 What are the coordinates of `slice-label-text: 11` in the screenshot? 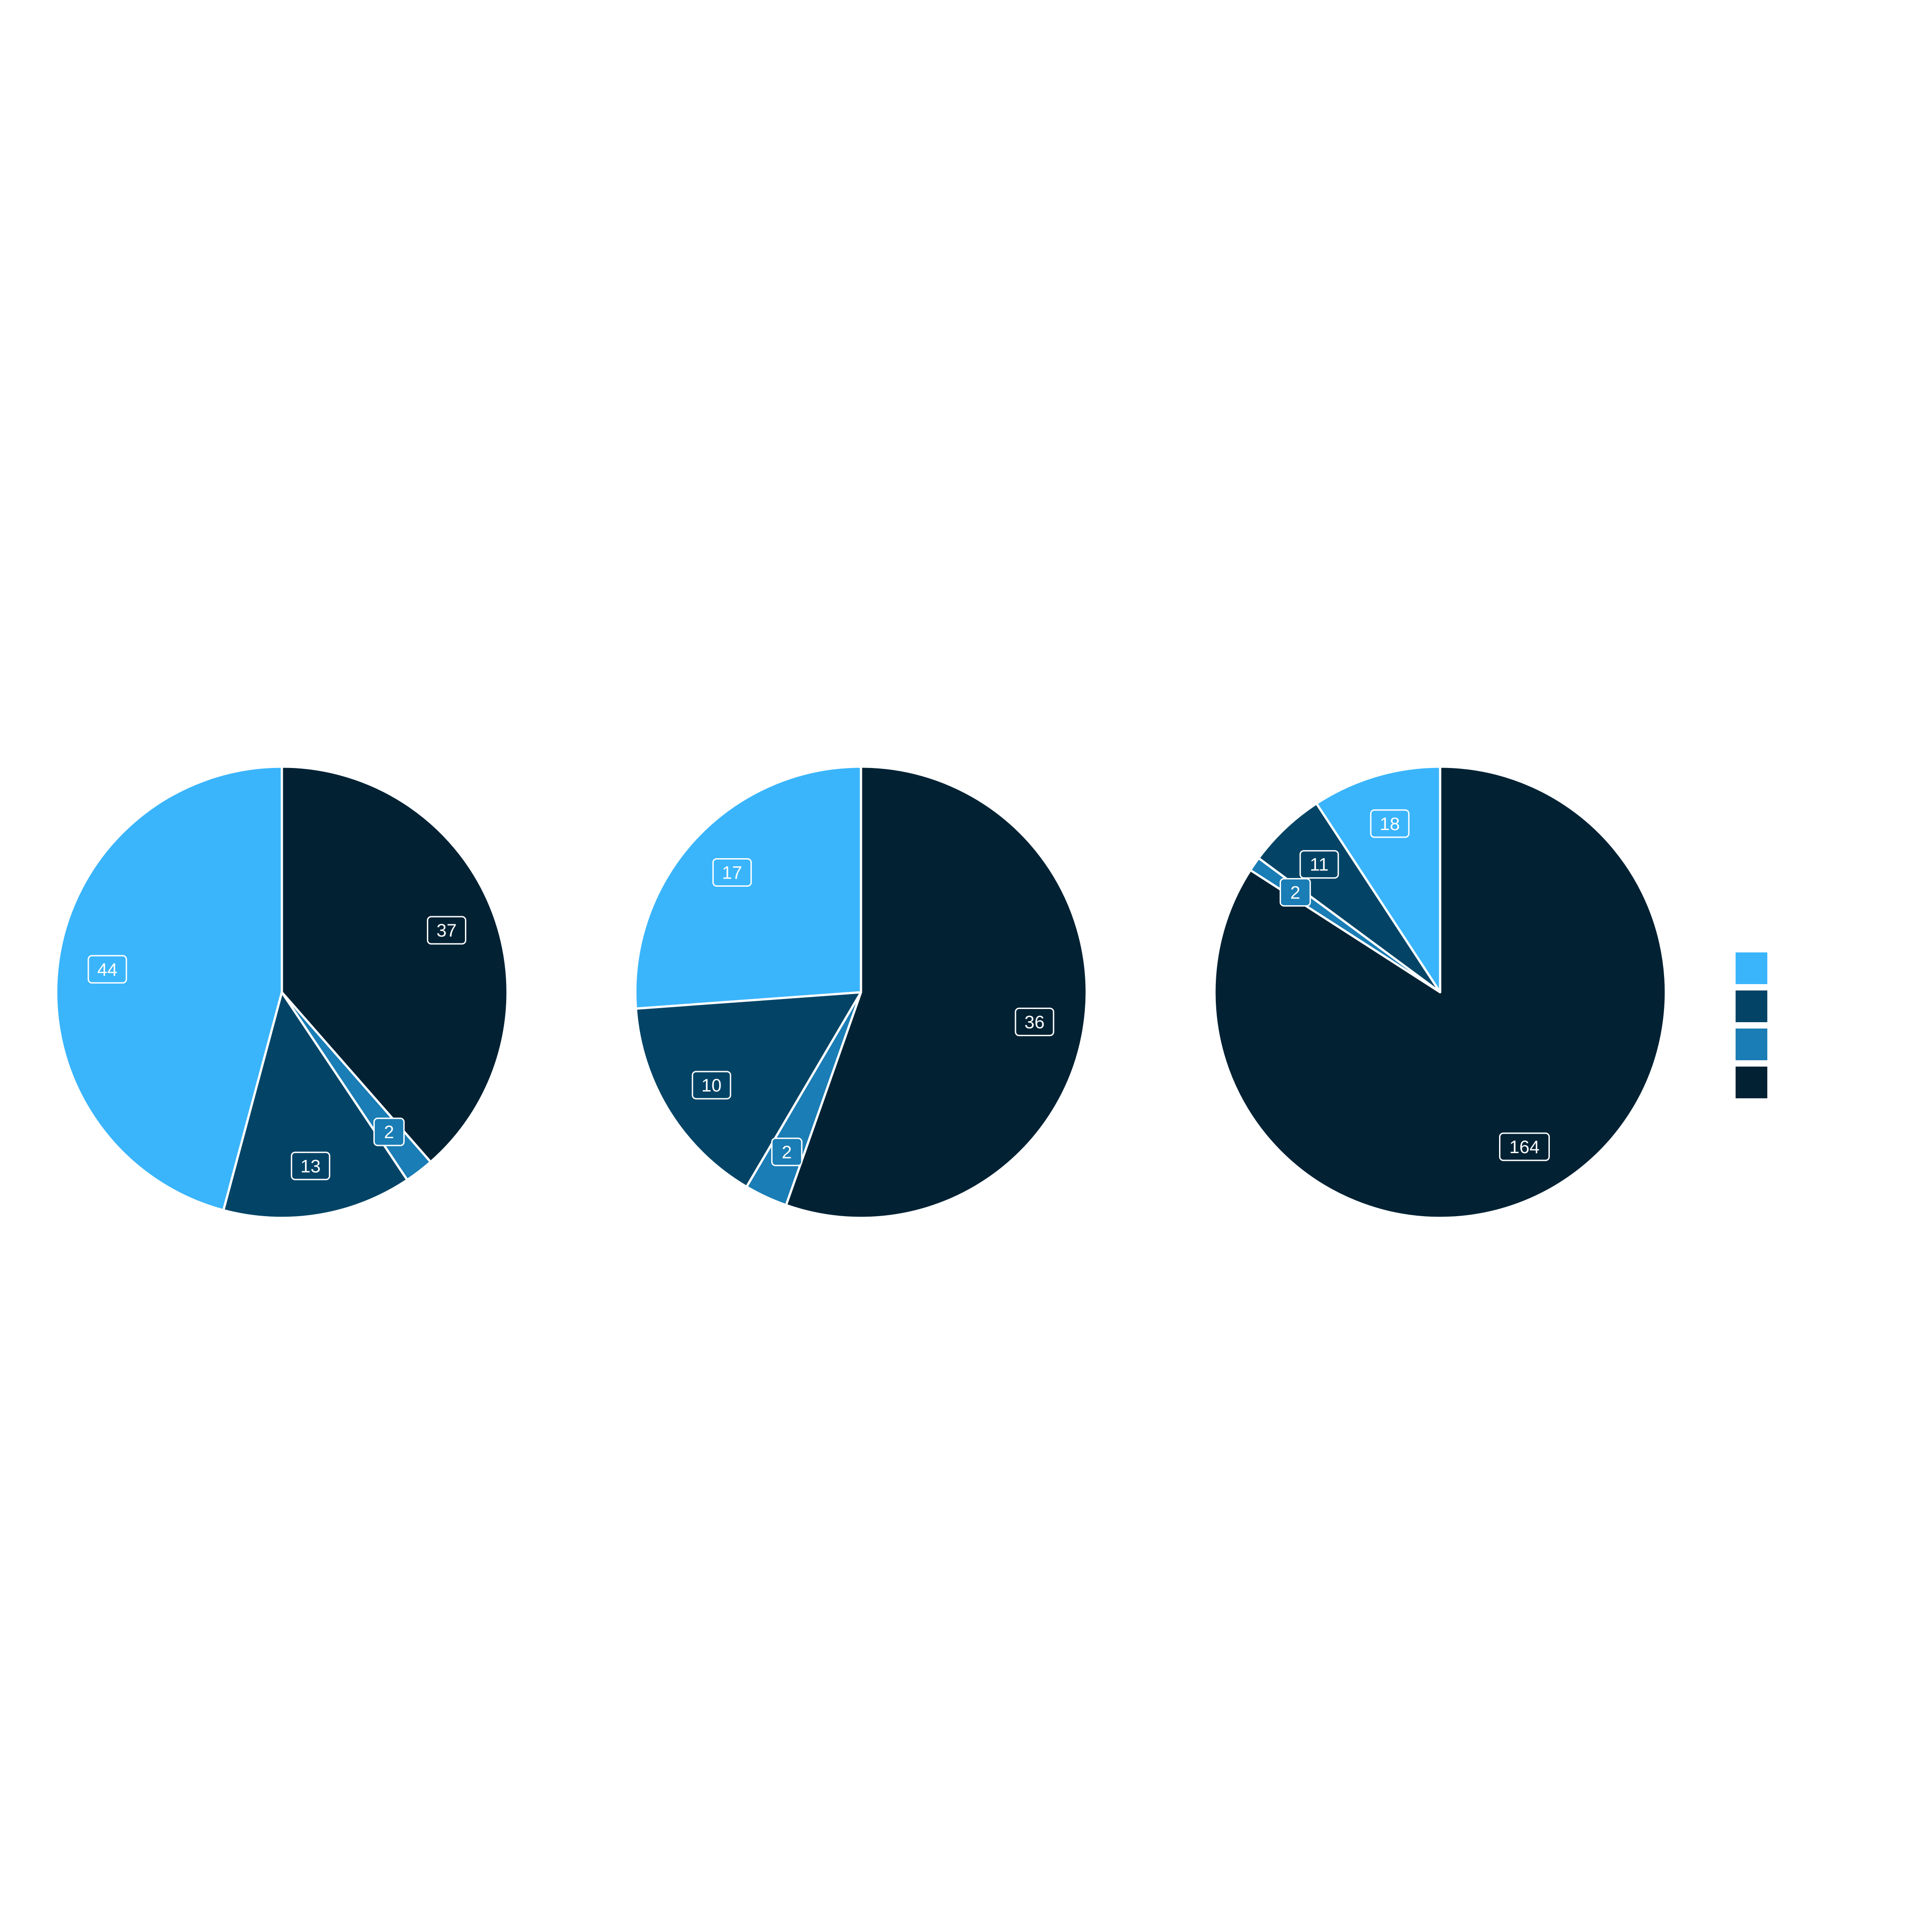 It's located at (1319, 865).